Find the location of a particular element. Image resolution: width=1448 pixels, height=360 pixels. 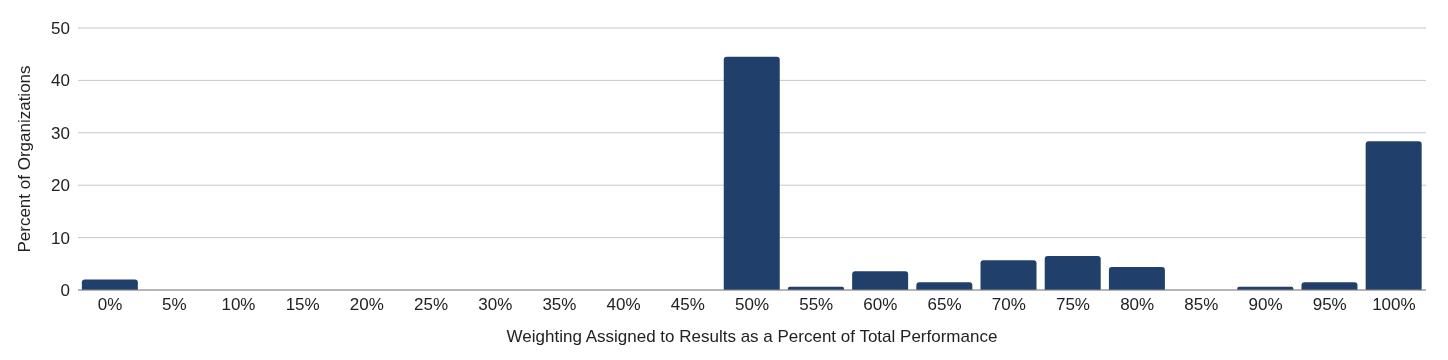

x-tick-label: 35% is located at coordinates (559, 305).